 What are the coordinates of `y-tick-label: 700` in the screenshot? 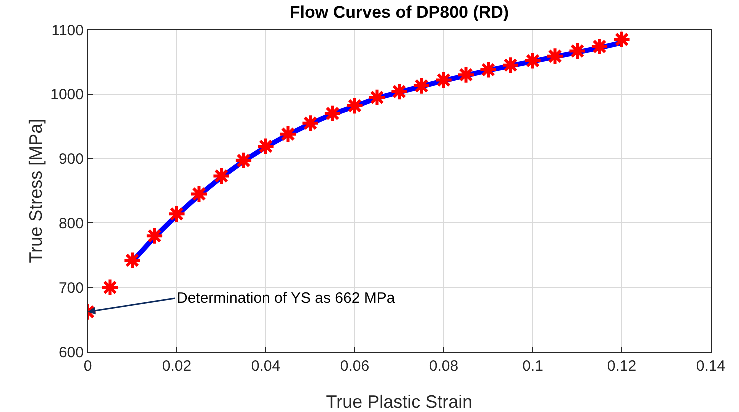 It's located at (71, 288).